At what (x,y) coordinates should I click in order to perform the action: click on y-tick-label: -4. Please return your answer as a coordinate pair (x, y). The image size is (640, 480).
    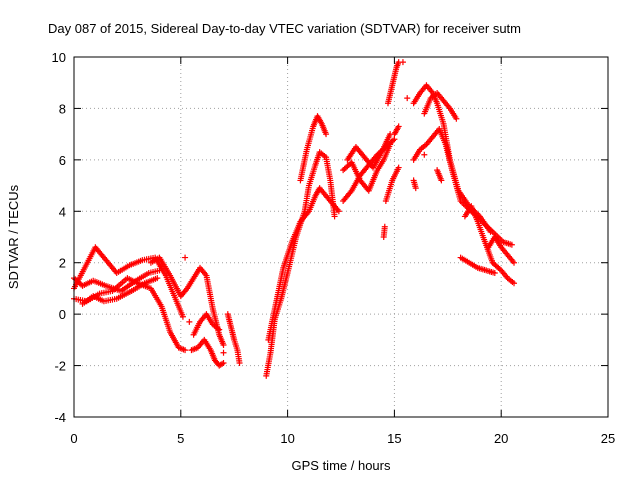
    Looking at the image, I should click on (60, 417).